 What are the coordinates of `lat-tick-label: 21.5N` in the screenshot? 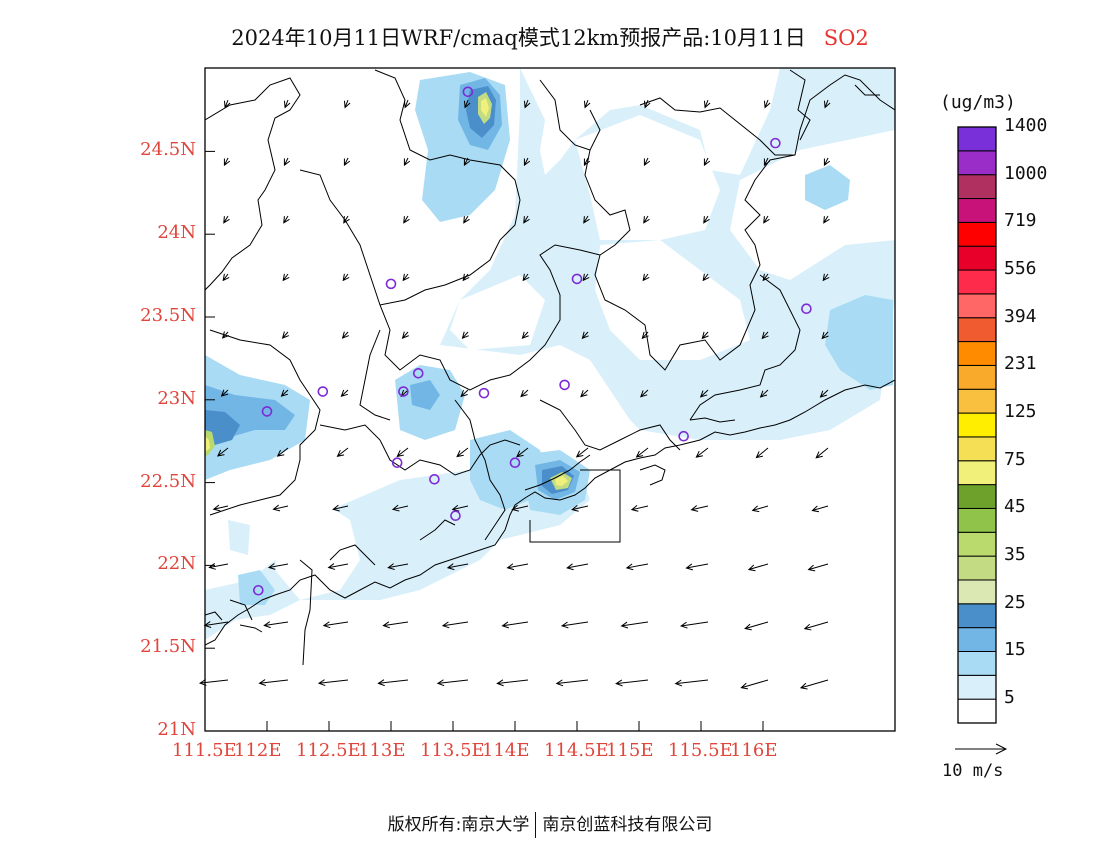 It's located at (168, 647).